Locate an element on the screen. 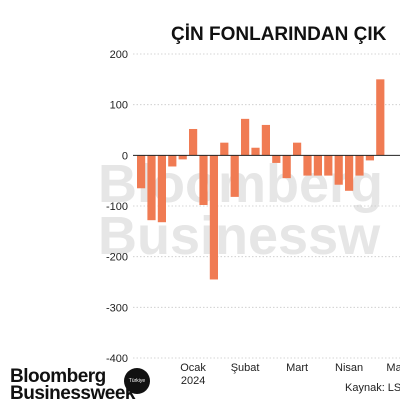  x-tick-year-label: 2024 is located at coordinates (193, 381).